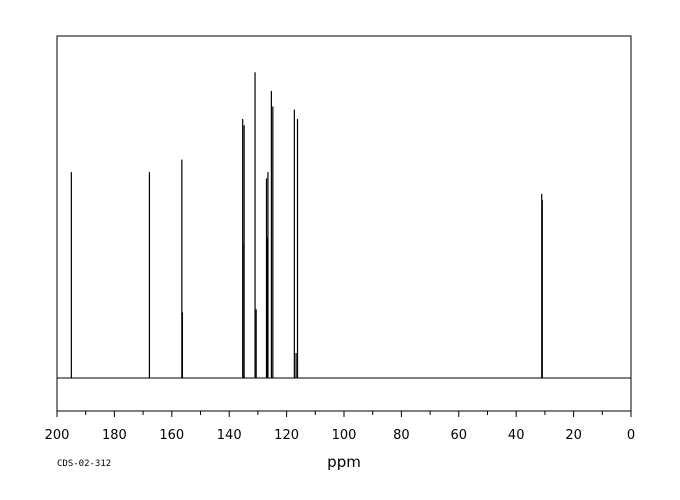 The image size is (680, 500). I want to click on x-axis-label: ppm, so click(344, 462).